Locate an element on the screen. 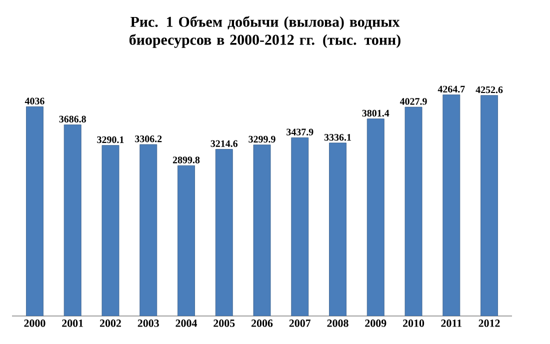 The height and width of the screenshot is (344, 550). x-tick-label: 2008 is located at coordinates (337, 323).